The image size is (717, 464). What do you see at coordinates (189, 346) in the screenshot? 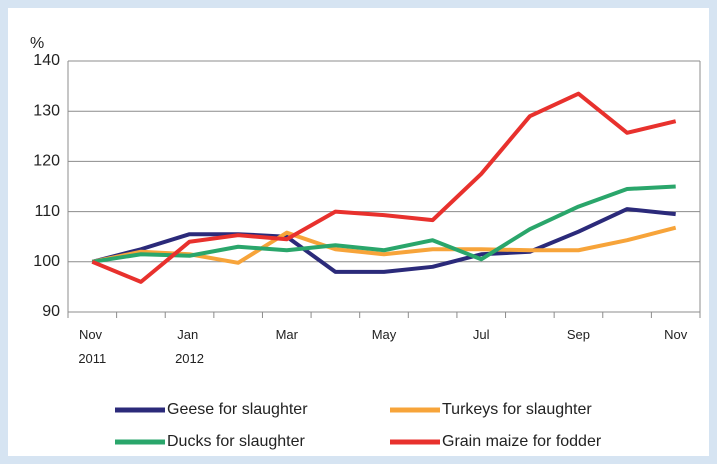
I see `x-tick-label: Jan 2012` at bounding box center [189, 346].